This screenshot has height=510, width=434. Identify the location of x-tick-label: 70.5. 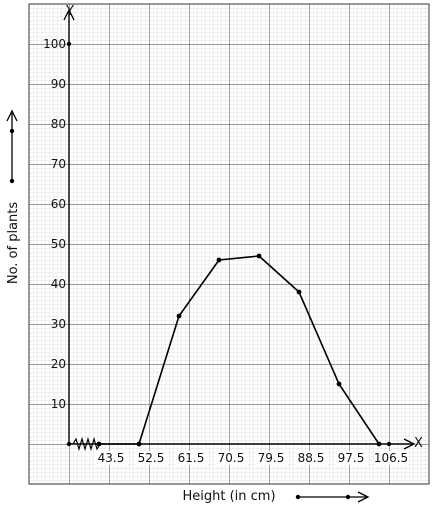
(231, 458).